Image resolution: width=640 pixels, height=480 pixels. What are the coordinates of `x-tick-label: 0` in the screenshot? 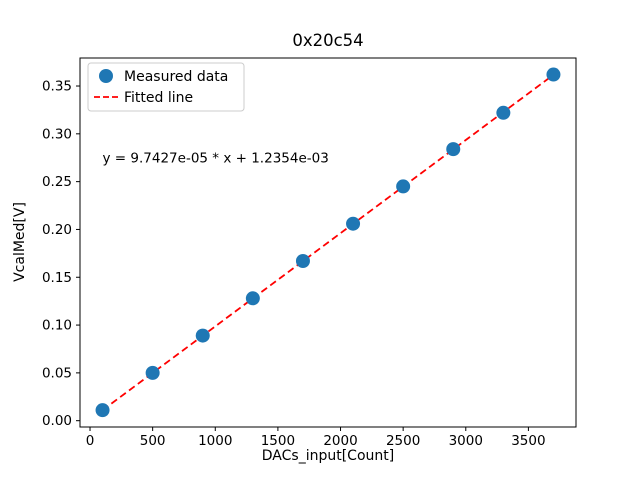 It's located at (90, 441).